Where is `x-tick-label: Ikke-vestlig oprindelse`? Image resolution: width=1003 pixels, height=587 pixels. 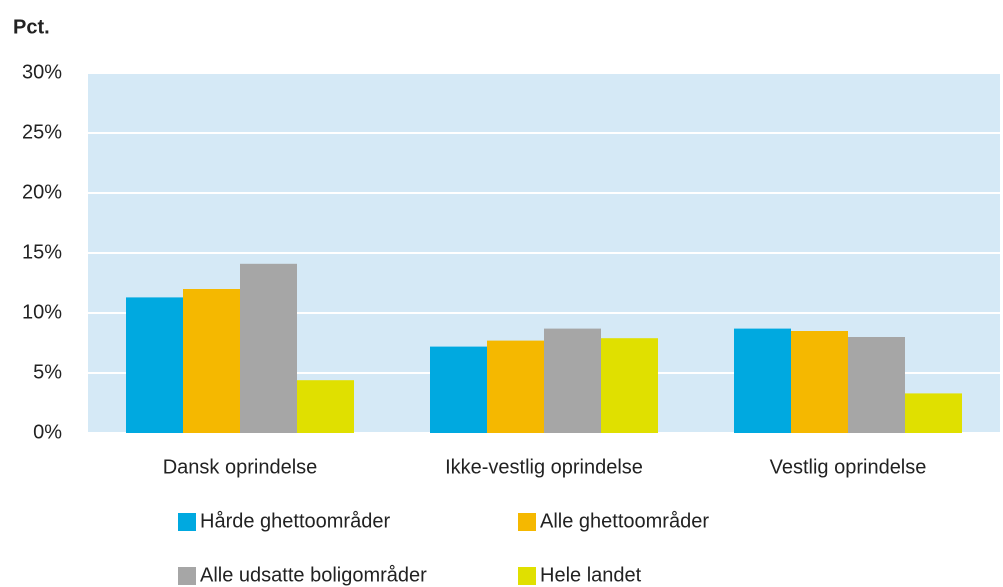 x-tick-label: Ikke-vestlig oprindelse is located at coordinates (544, 467).